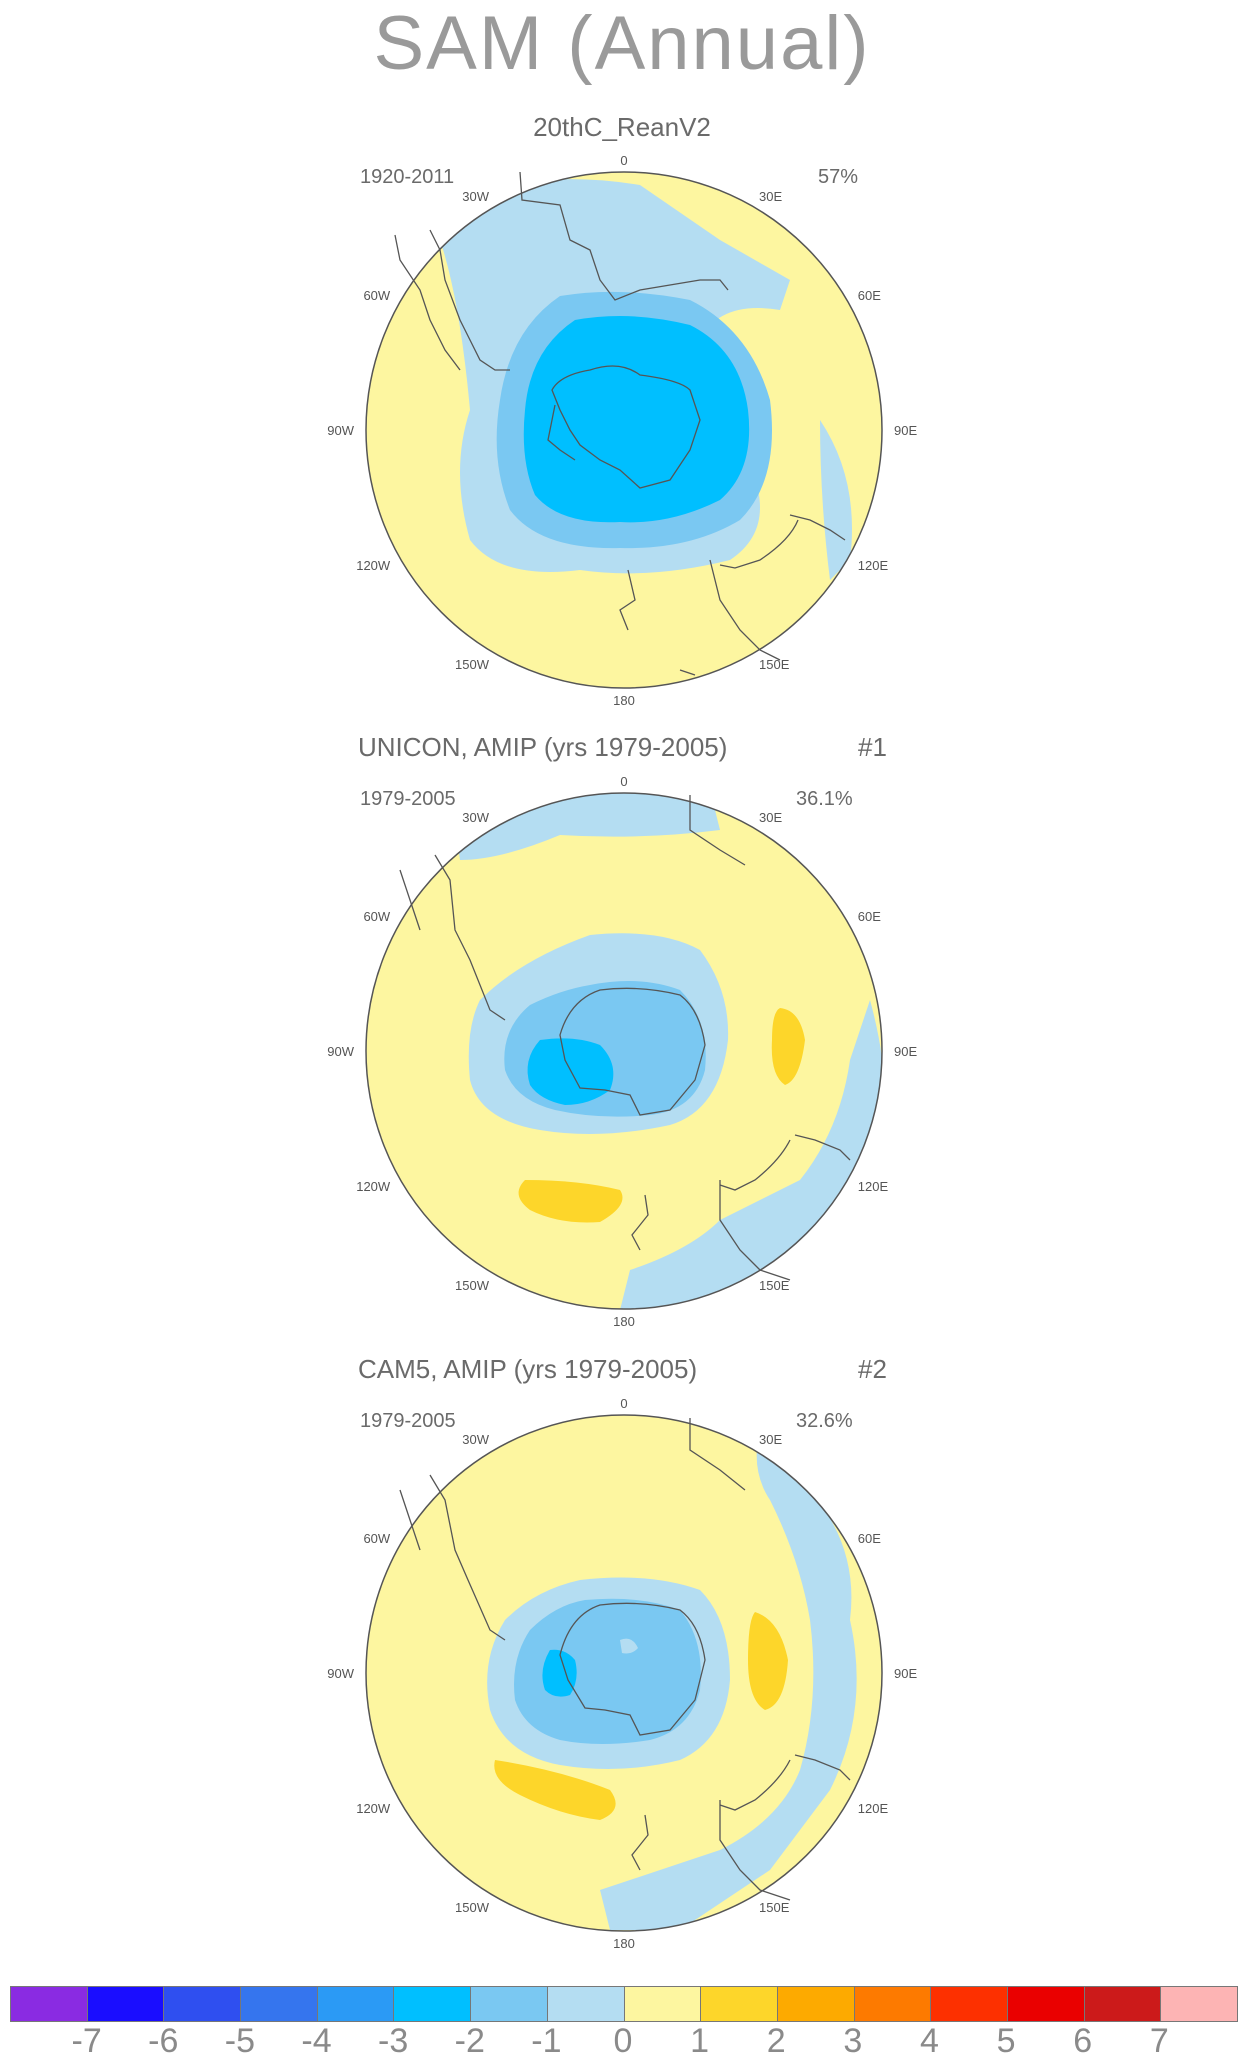 The height and width of the screenshot is (2064, 1244). Describe the element at coordinates (163, 2041) in the screenshot. I see `colorbar-label: -6` at that location.